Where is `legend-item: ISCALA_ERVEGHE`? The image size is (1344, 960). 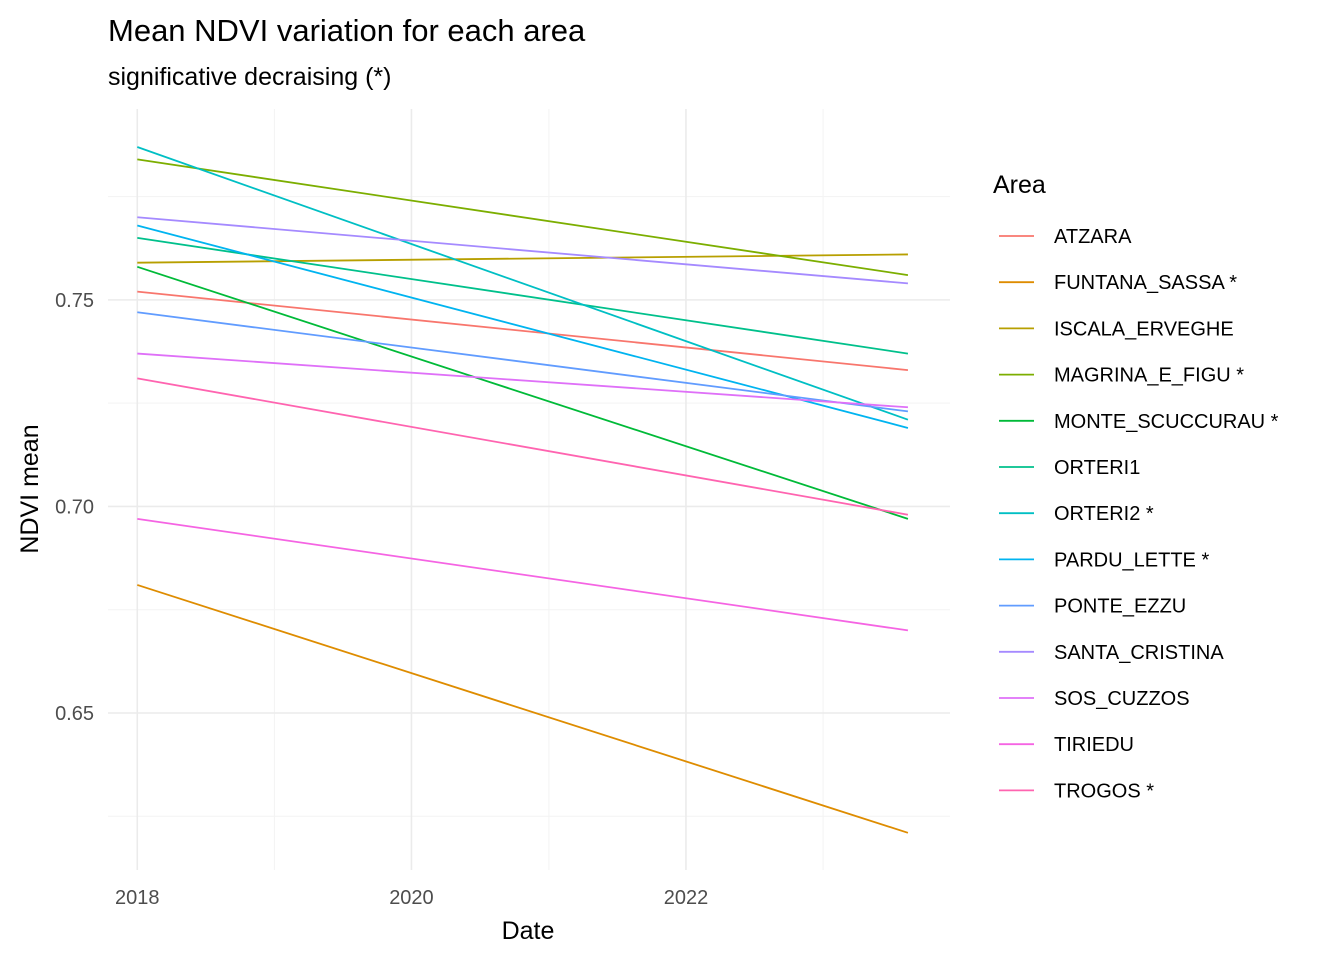
legend-item: ISCALA_ERVEGHE is located at coordinates (1116, 329).